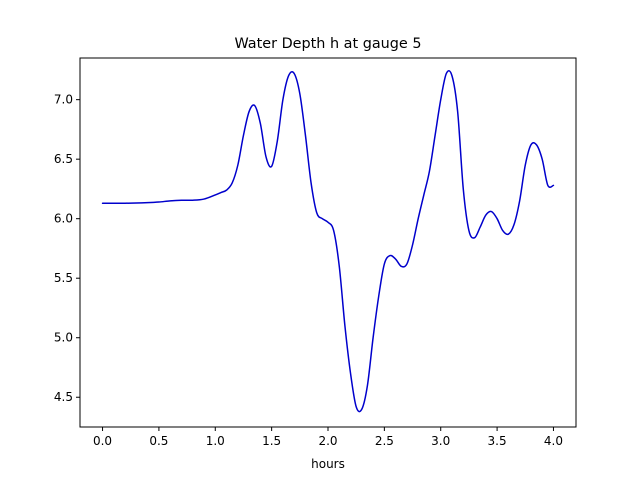 The height and width of the screenshot is (480, 640). I want to click on y-tick-label: 5.0, so click(63, 338).